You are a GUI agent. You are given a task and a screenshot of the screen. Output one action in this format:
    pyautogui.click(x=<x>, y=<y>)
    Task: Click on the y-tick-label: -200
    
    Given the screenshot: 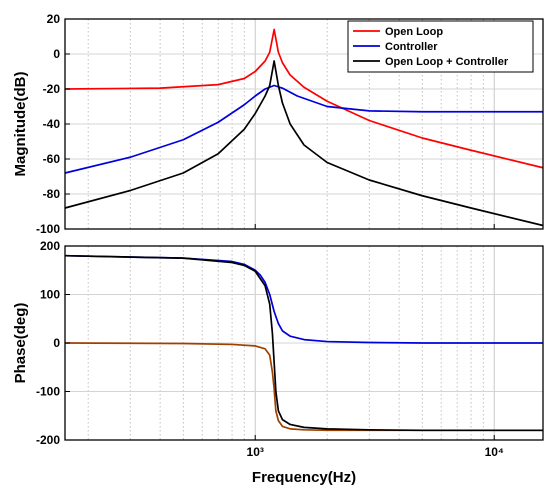 What is the action you would take?
    pyautogui.click(x=48, y=440)
    